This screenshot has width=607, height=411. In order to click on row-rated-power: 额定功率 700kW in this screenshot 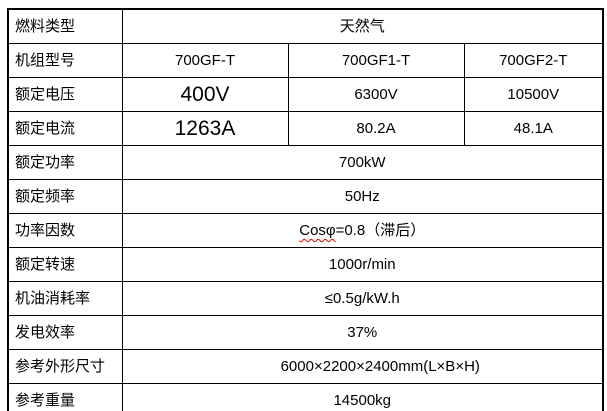, I will do `click(305, 162)`.